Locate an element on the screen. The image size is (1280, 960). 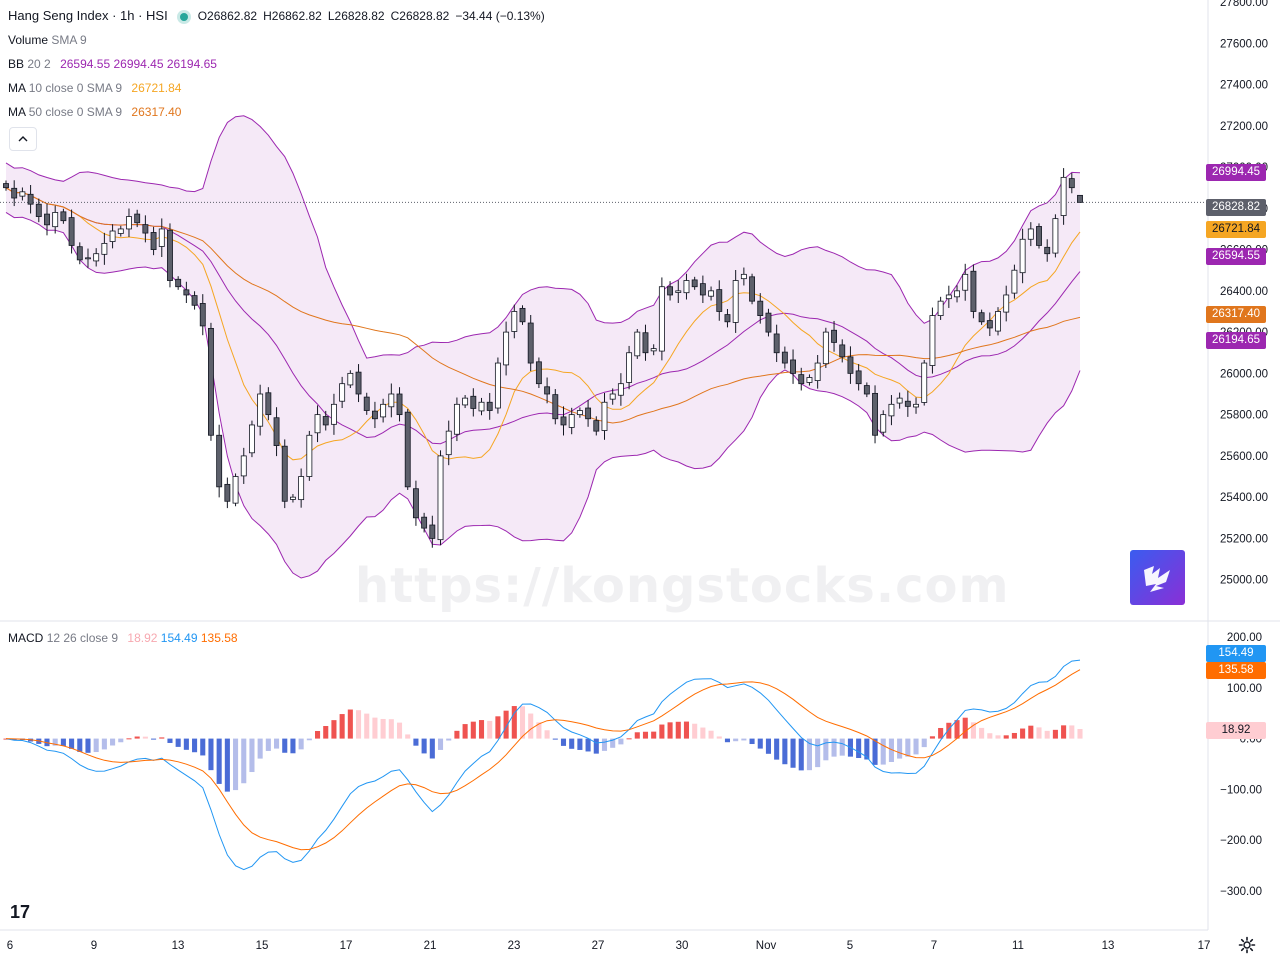
brand-logo-badge is located at coordinates (1157, 577).